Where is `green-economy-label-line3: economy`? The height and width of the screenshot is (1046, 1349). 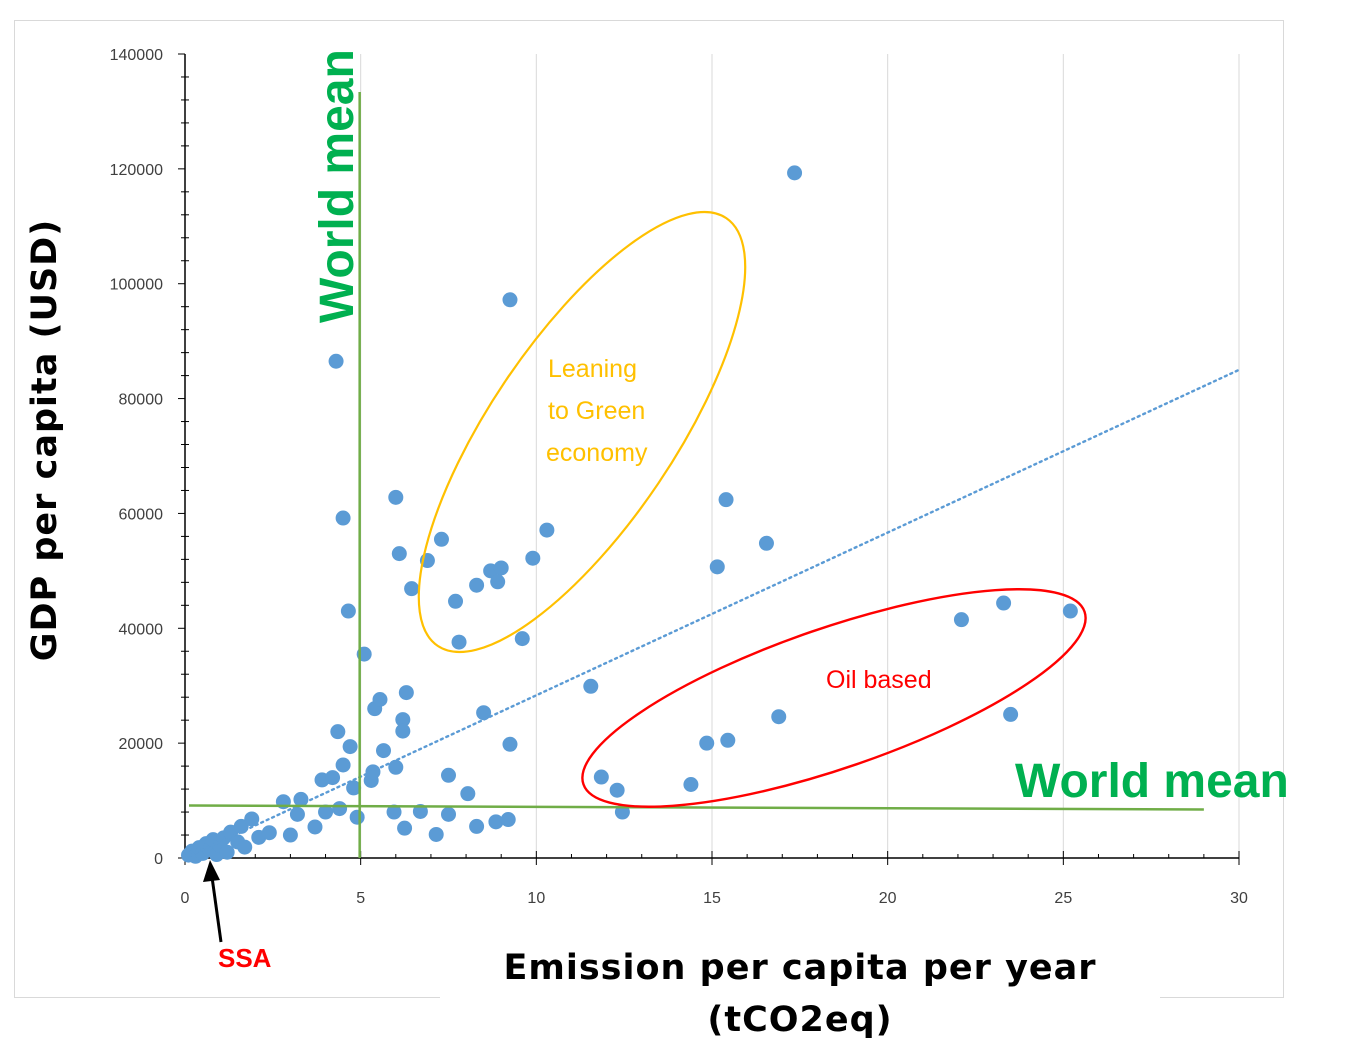 green-economy-label-line3: economy is located at coordinates (597, 453).